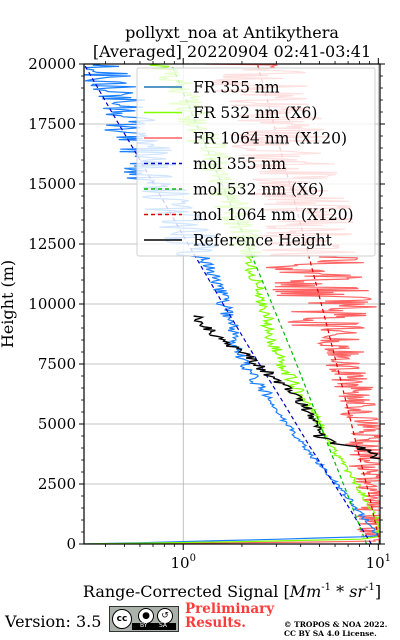 This screenshot has width=400, height=640. Describe the element at coordinates (163, 625) in the screenshot. I see `sa-label: SA` at that location.